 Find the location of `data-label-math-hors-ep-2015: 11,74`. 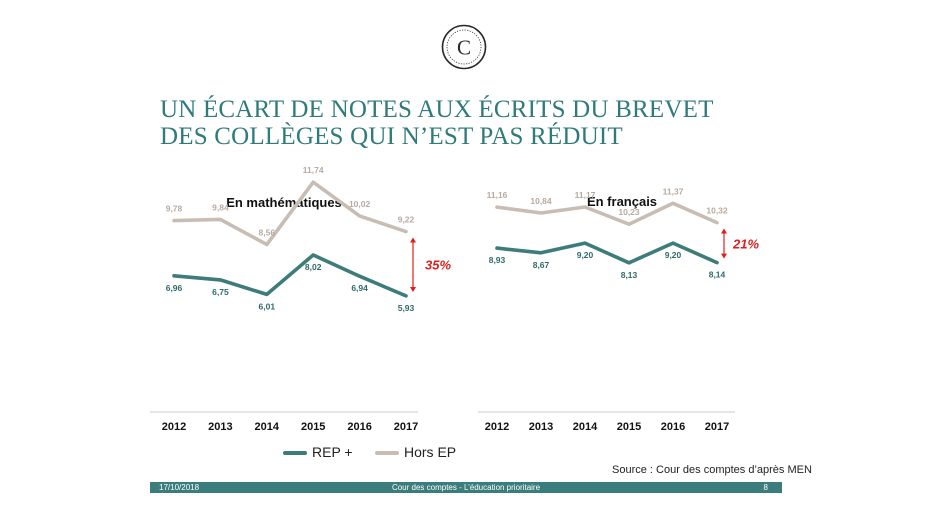

data-label-math-hors-ep-2015: 11,74 is located at coordinates (313, 170).